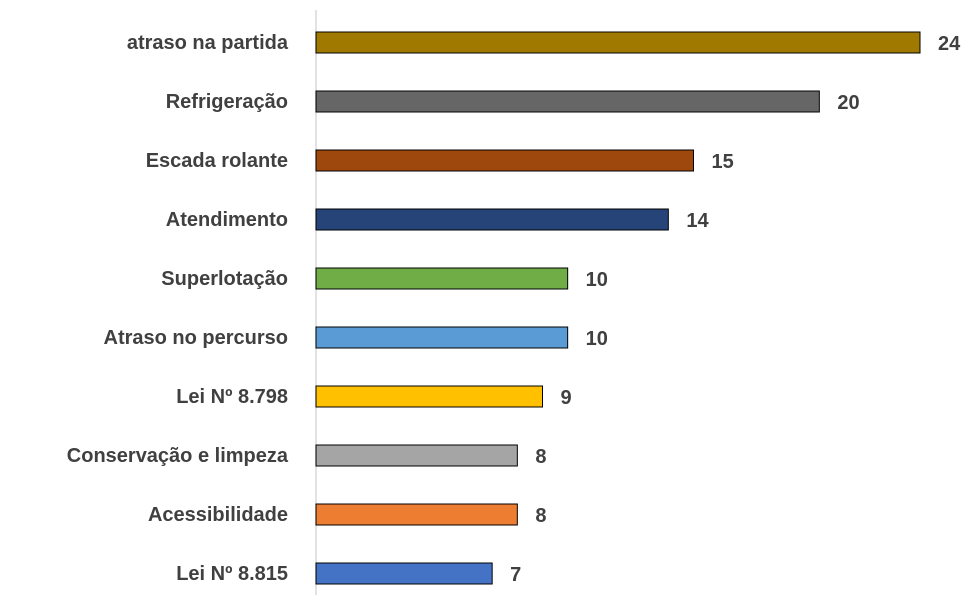 The image size is (969, 595). Describe the element at coordinates (848, 103) in the screenshot. I see `value-label: 20` at that location.